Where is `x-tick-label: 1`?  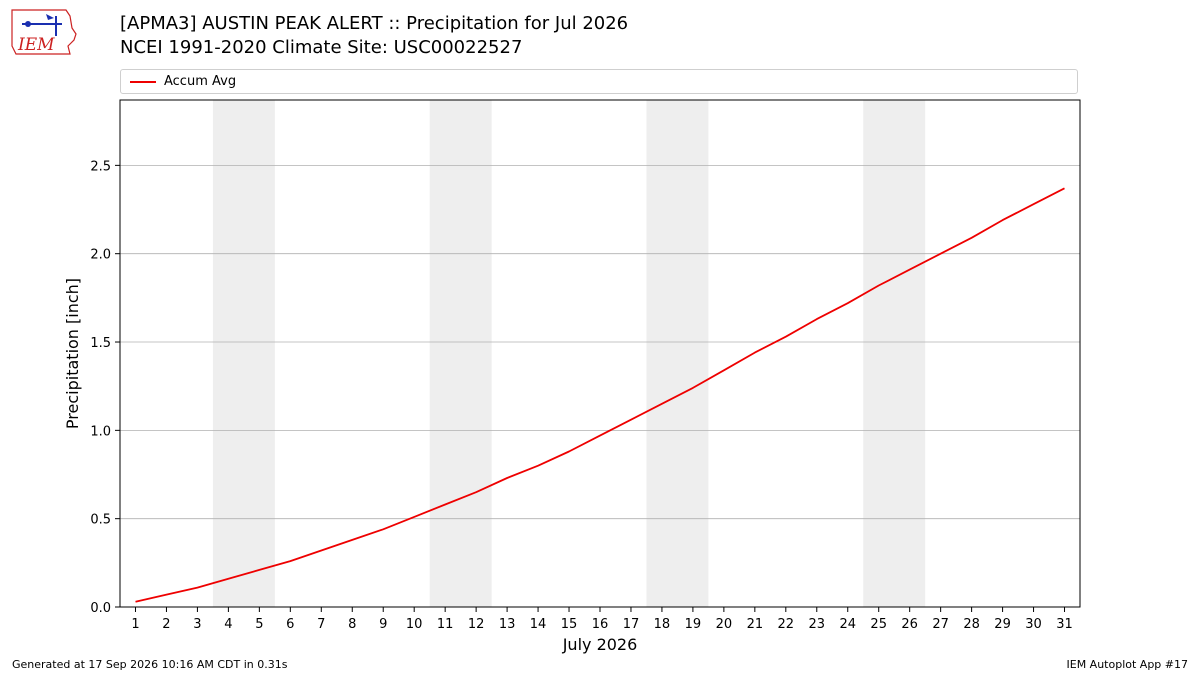
x-tick-label: 1 is located at coordinates (135, 624).